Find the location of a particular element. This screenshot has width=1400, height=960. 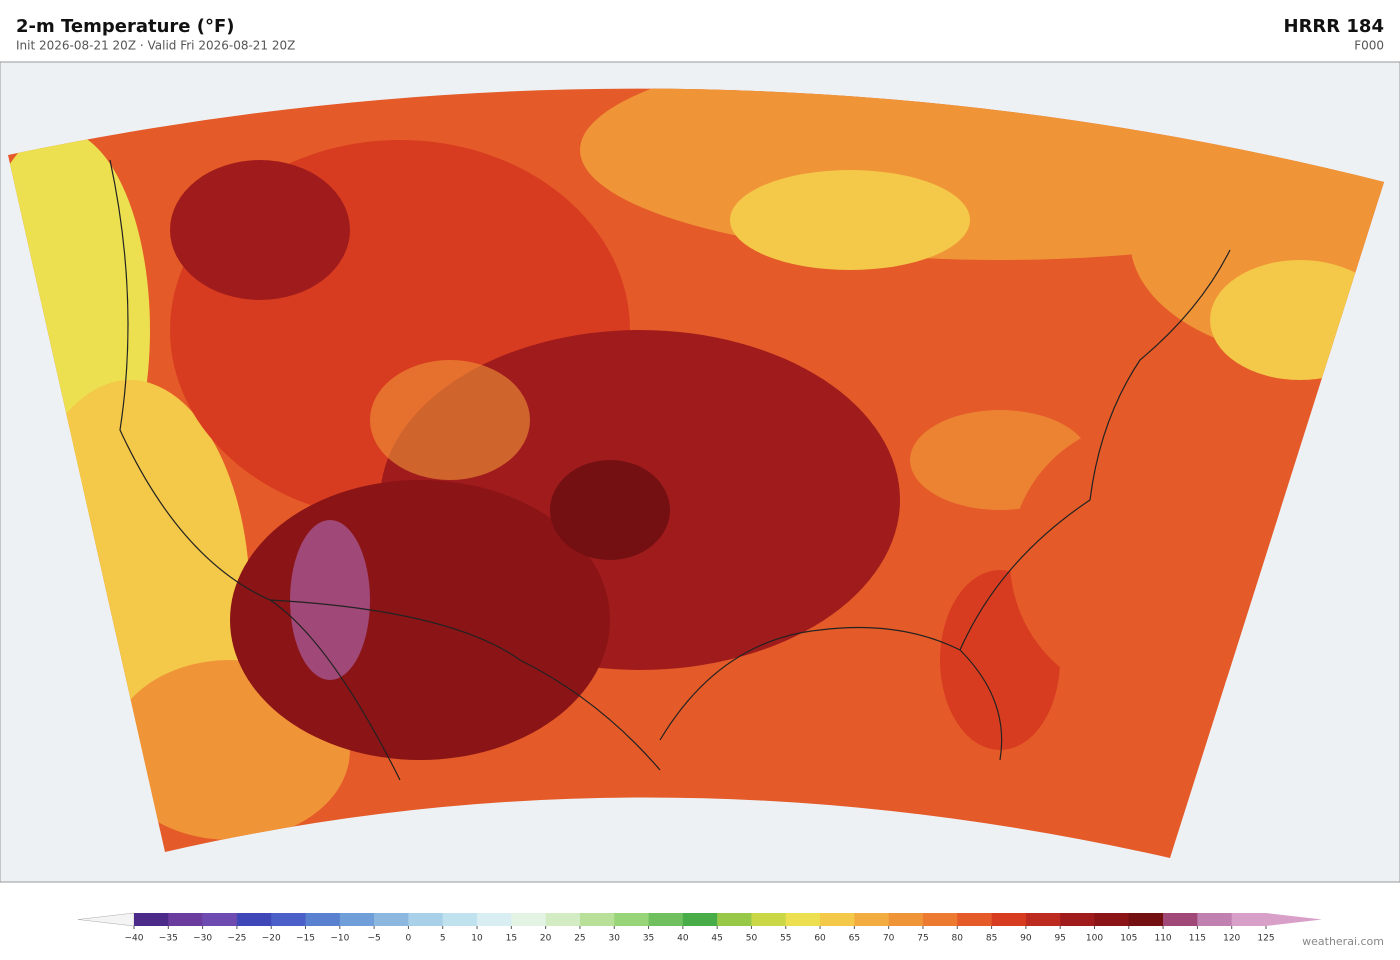

colorbar-tick-label: −35 is located at coordinates (168, 939).